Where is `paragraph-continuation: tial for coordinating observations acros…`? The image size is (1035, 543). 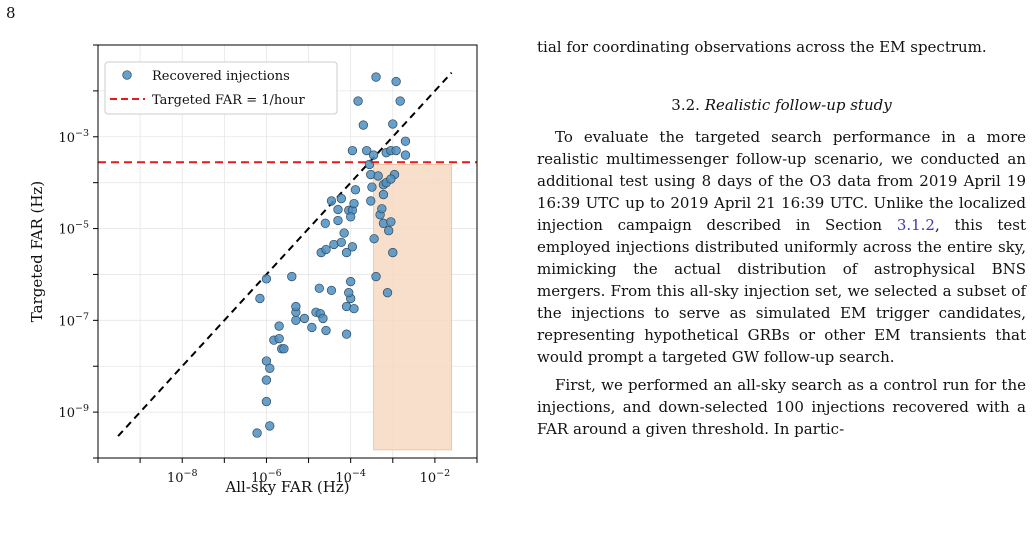 paragraph-continuation: tial for coordinating observations acros… is located at coordinates (762, 47).